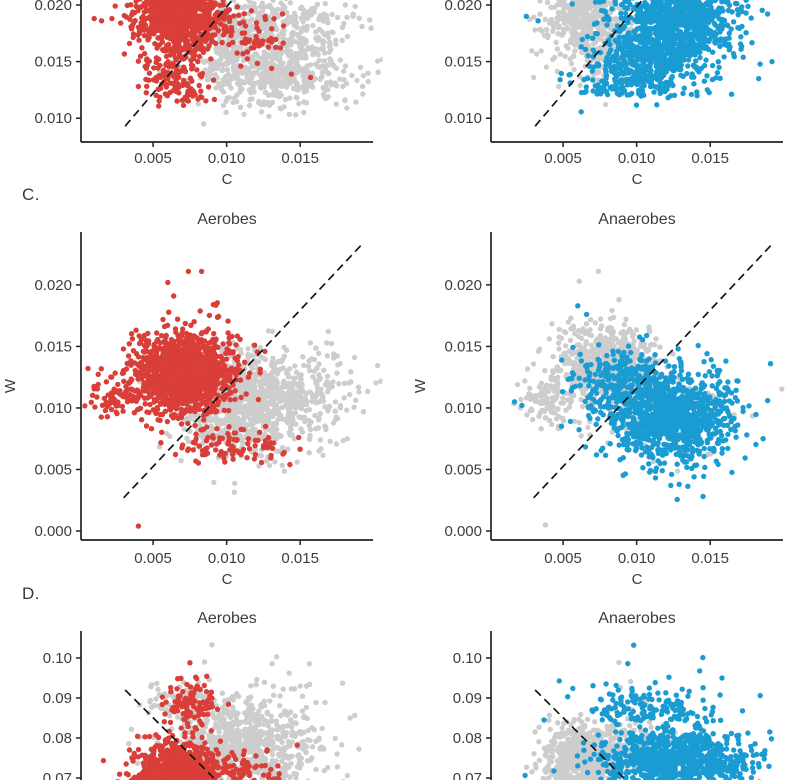  Describe the element at coordinates (31, 194) in the screenshot. I see `panel-label-c: C.` at that location.